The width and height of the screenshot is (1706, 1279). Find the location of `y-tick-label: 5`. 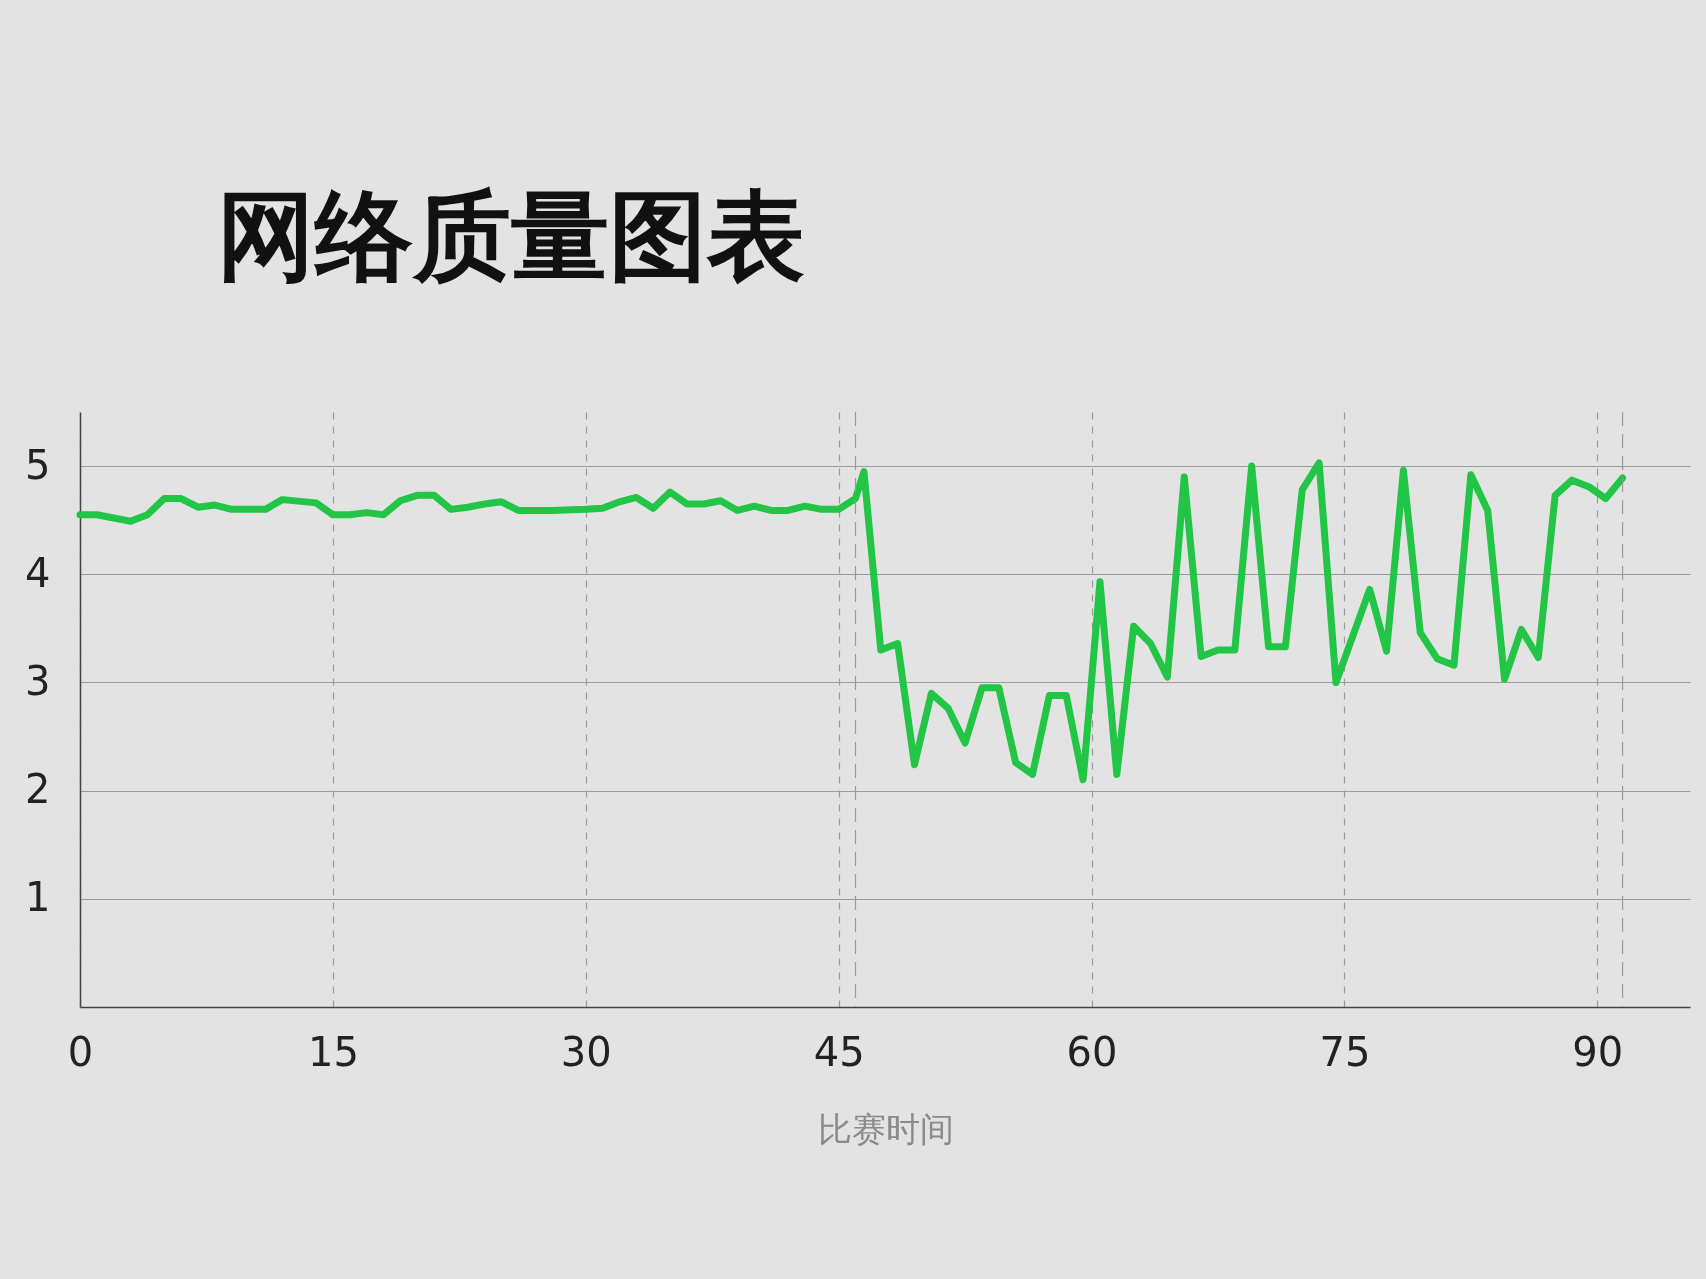

y-tick-label: 5 is located at coordinates (38, 464).